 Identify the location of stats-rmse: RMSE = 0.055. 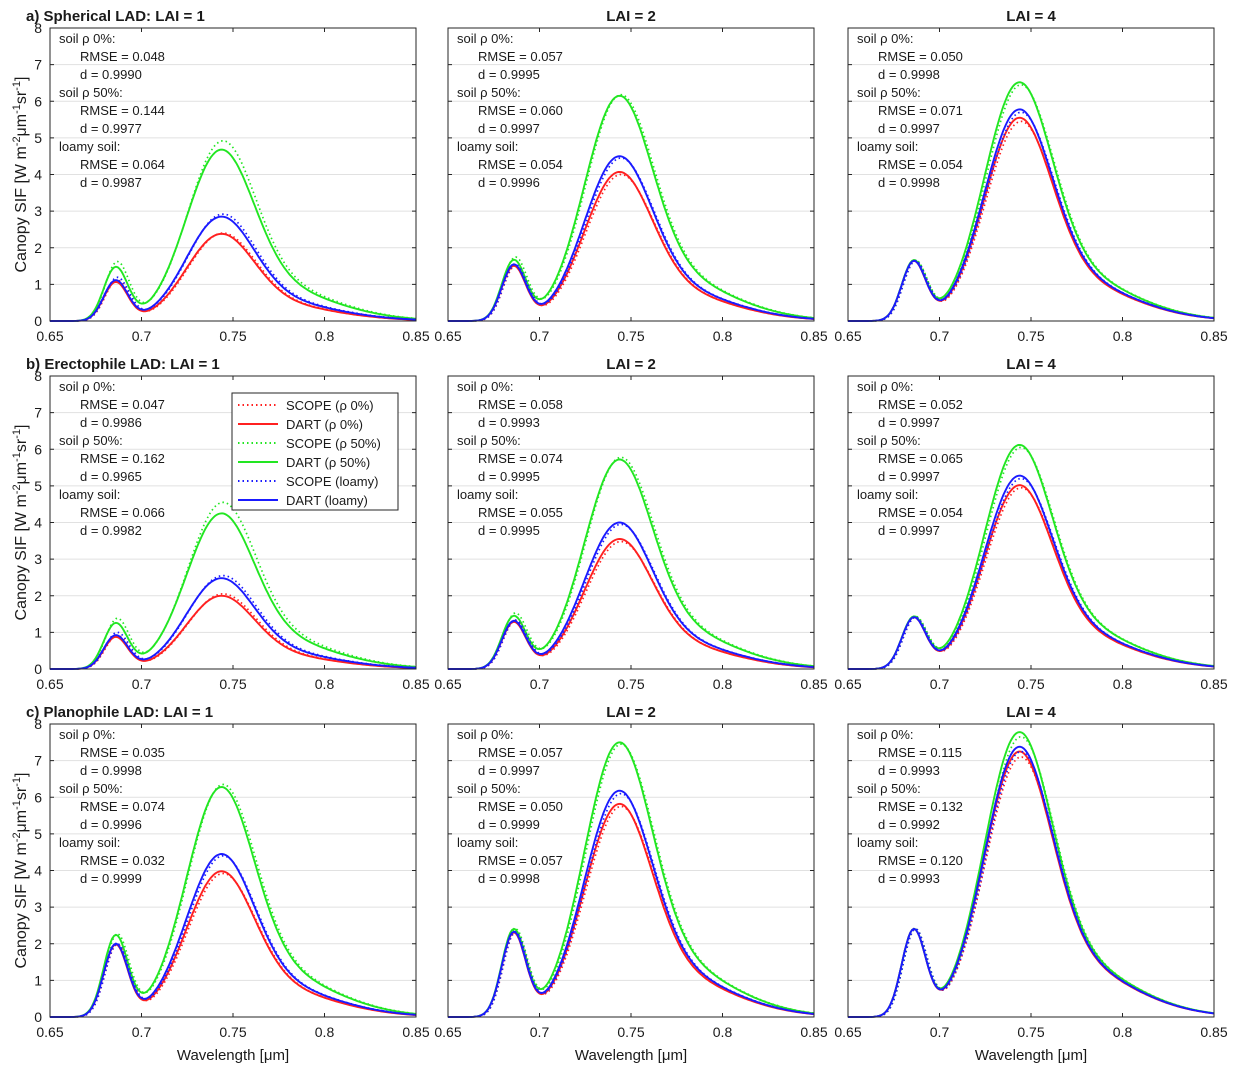
(520, 512).